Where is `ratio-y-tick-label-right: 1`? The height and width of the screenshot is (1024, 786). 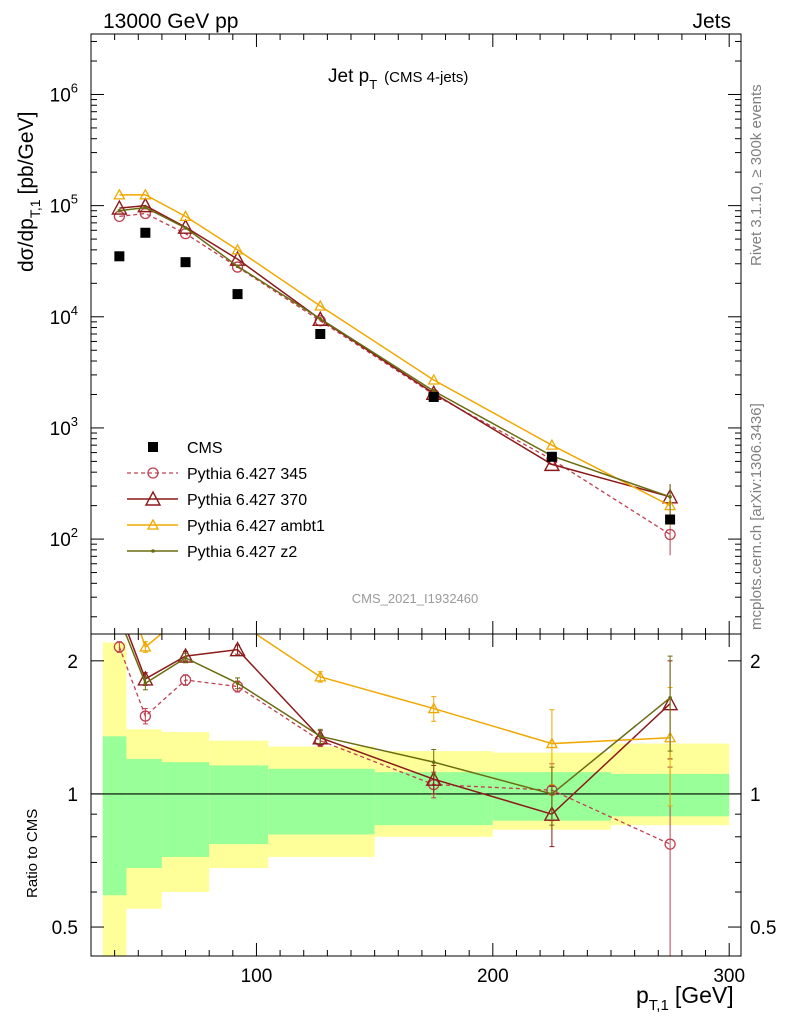 ratio-y-tick-label-right: 1 is located at coordinates (755, 795).